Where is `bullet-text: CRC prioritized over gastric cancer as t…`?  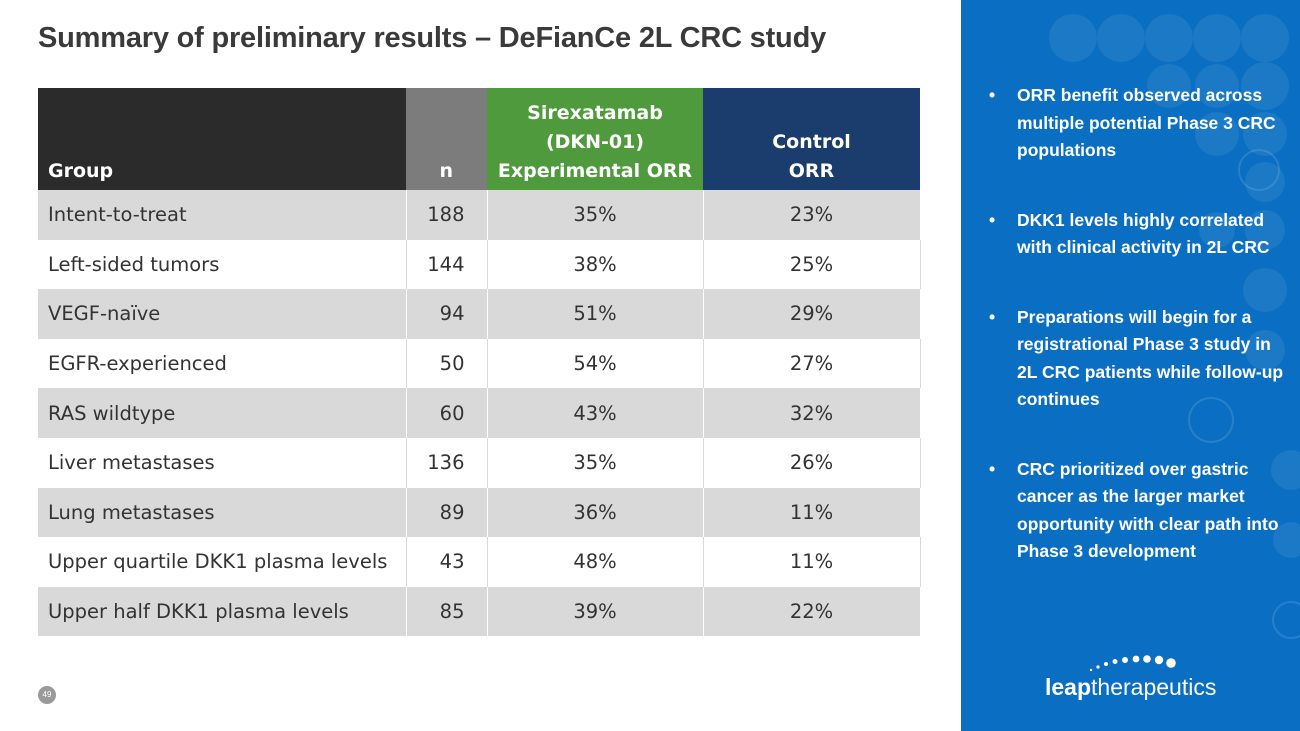 bullet-text: CRC prioritized over gastric cancer as t… is located at coordinates (1148, 510).